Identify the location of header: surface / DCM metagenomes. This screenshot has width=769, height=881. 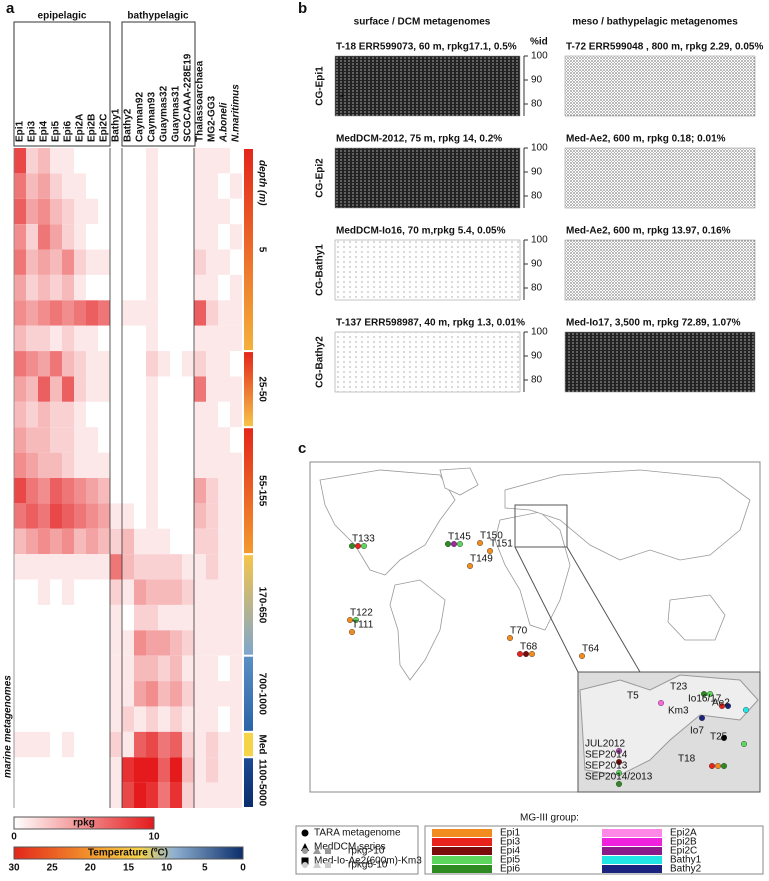
(422, 22).